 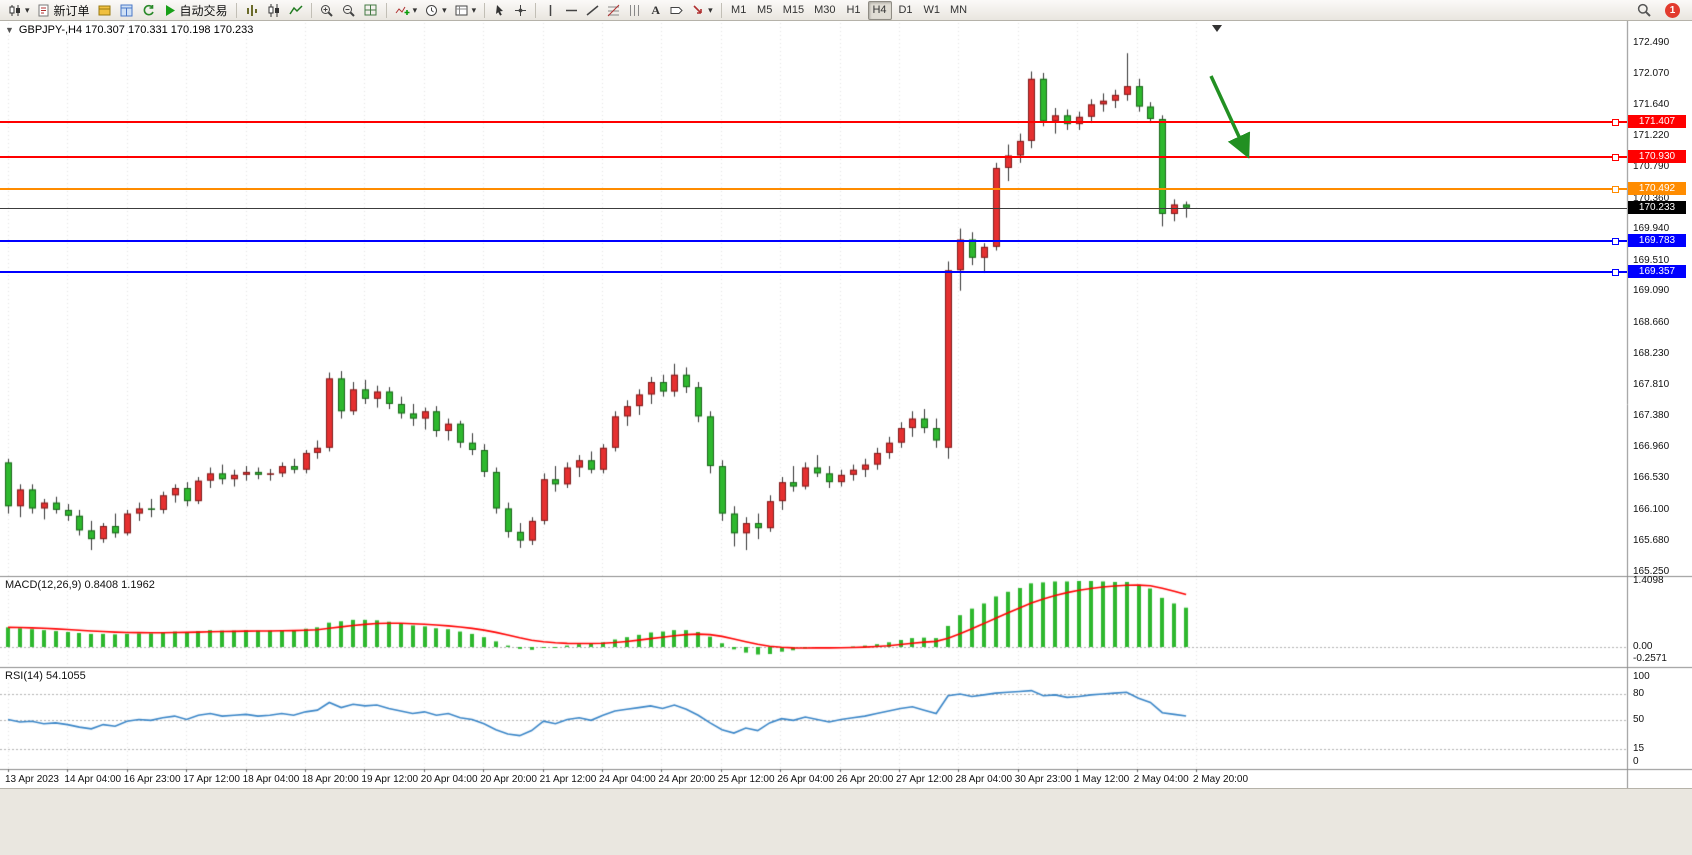 I want to click on candlestick-chart-icon, so click(x=273, y=10).